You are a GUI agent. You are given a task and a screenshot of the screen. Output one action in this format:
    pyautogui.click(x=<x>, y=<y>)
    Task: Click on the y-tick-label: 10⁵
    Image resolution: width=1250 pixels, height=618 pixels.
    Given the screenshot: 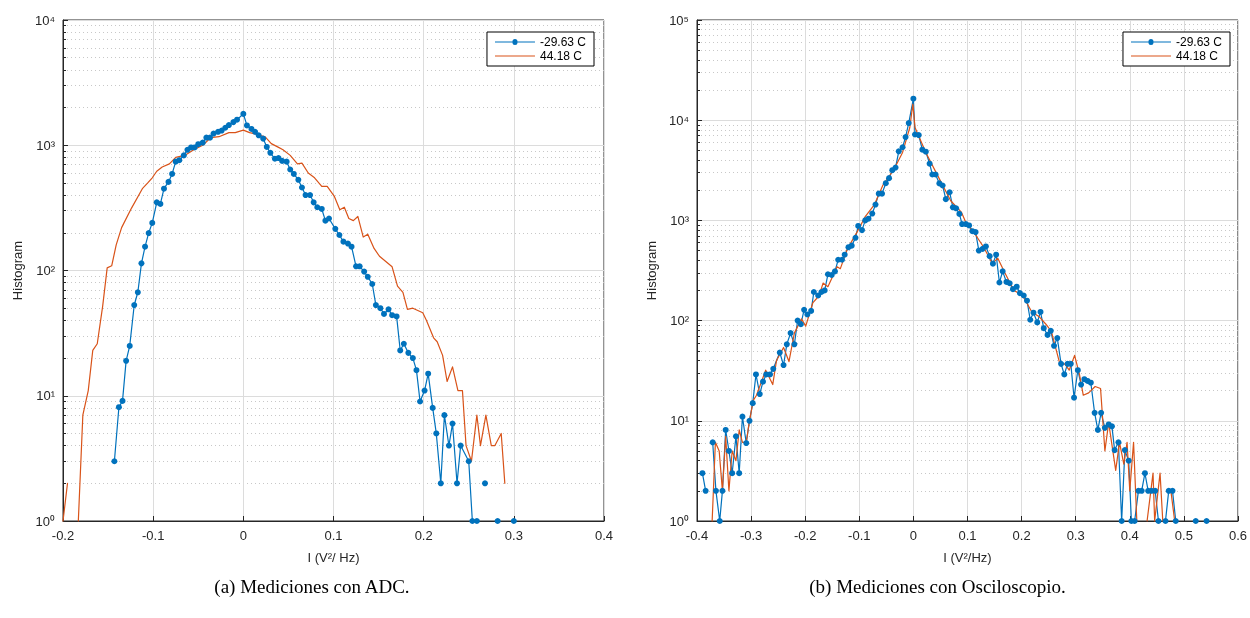 What is the action you would take?
    pyautogui.click(x=679, y=20)
    